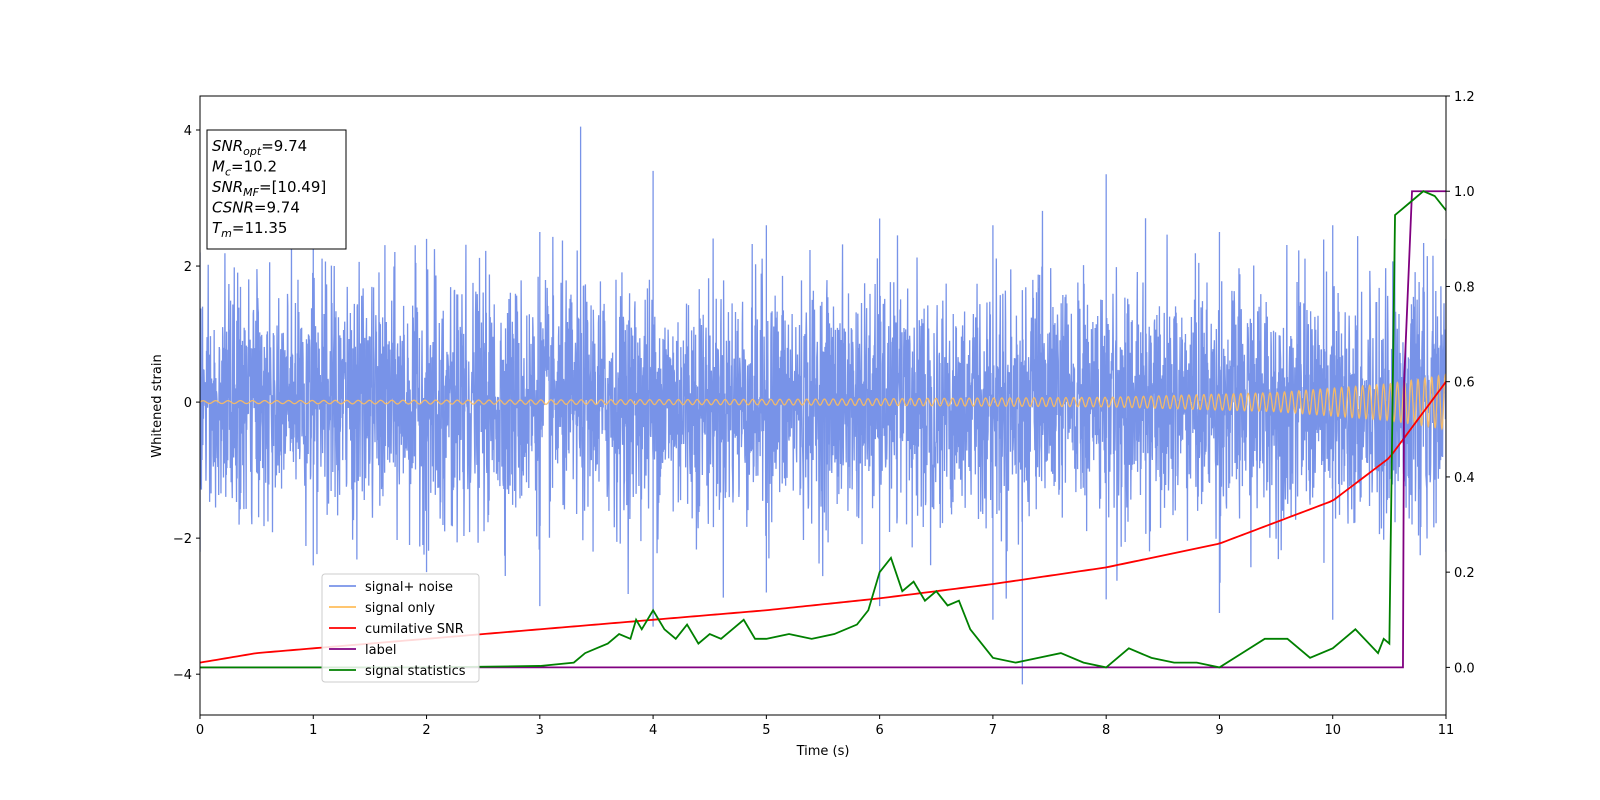  Describe the element at coordinates (1464, 192) in the screenshot. I see `y2-tick-label: 1.0` at that location.